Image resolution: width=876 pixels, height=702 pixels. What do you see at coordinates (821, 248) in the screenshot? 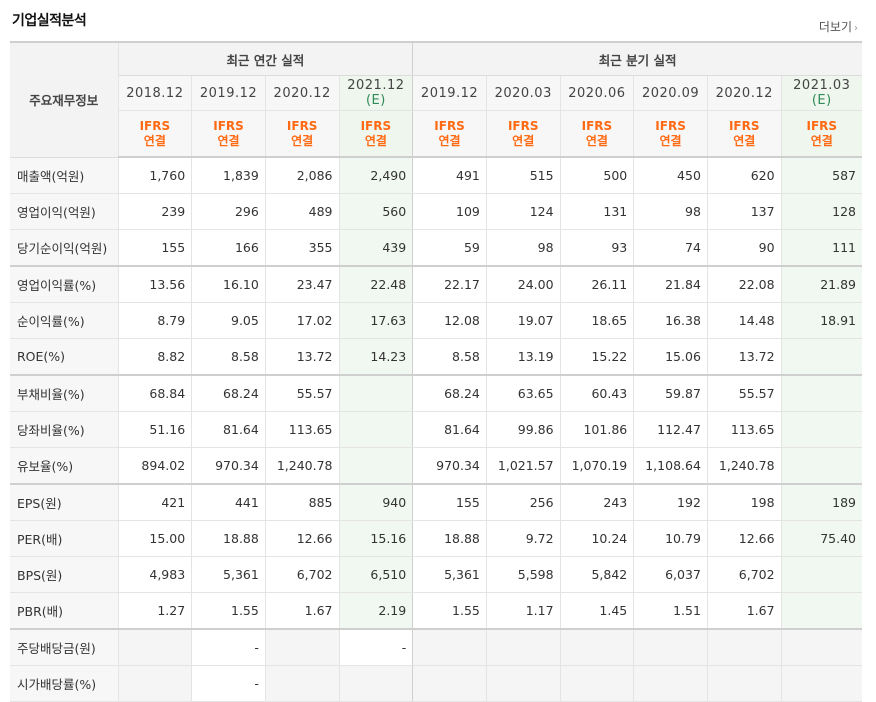
I see `table-cell: 111` at bounding box center [821, 248].